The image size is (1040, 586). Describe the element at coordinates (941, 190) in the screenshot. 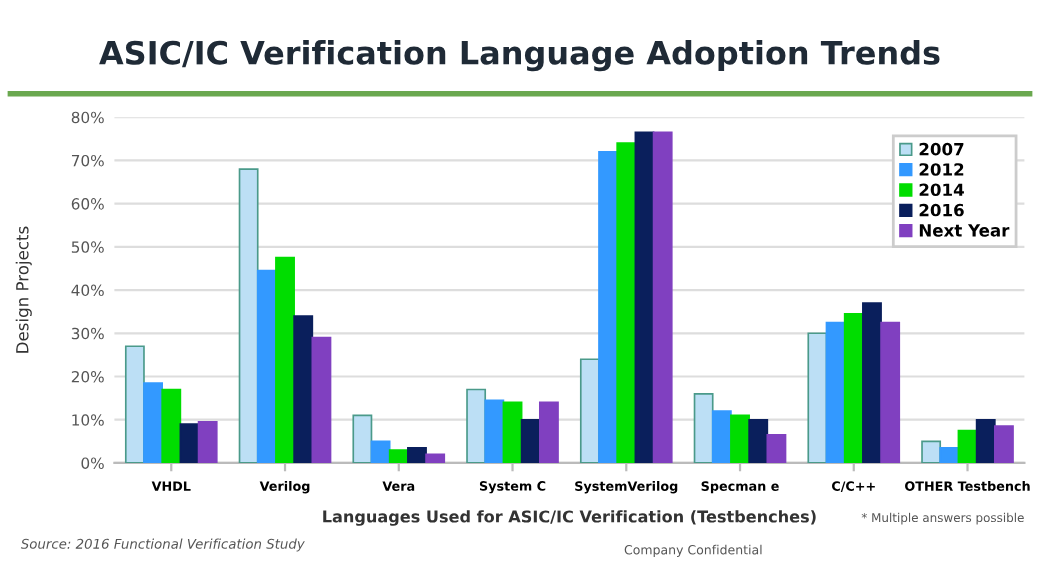

I see `legend-label: 2014` at that location.